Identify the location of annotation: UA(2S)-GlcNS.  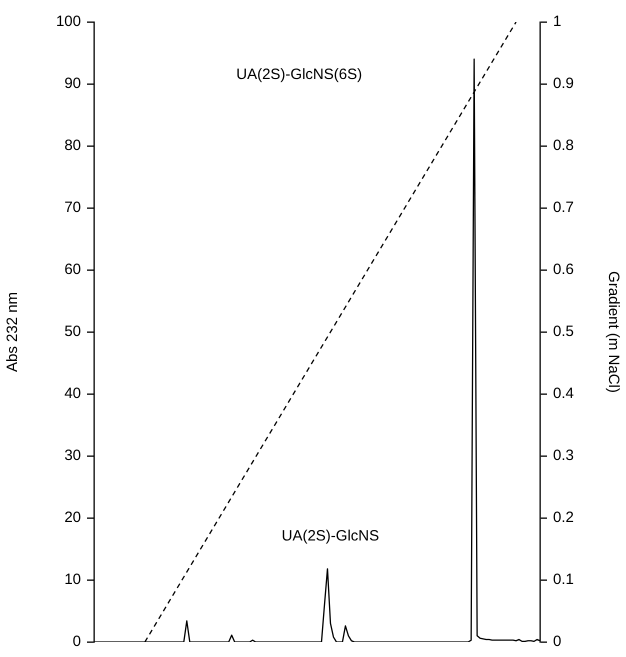
(331, 536).